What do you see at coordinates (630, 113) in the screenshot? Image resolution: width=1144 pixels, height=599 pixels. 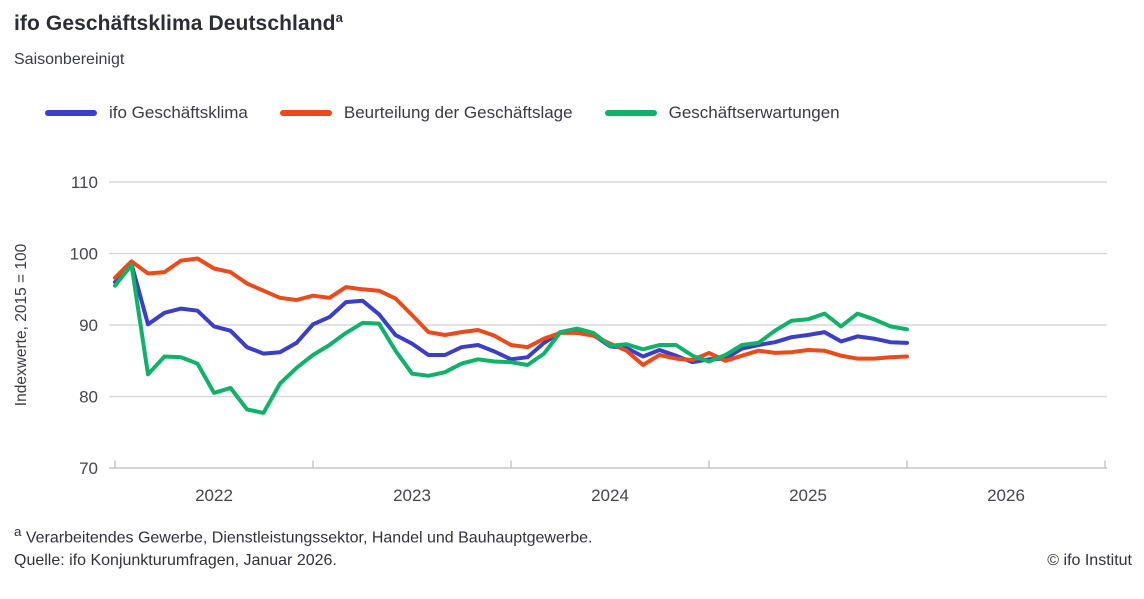 I see `legend-swatch-green-line-icon` at bounding box center [630, 113].